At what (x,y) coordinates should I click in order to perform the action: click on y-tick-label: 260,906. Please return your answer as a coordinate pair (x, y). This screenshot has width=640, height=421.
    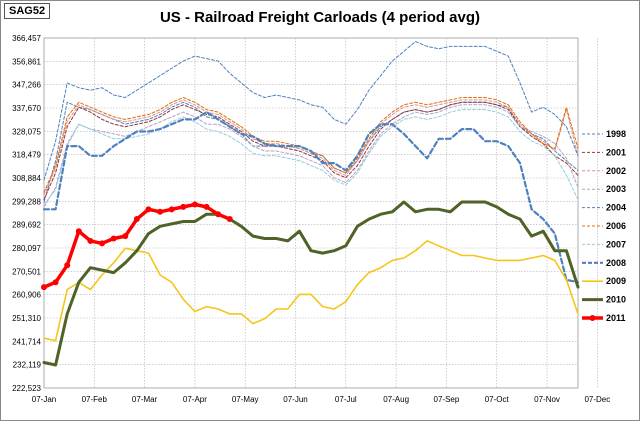
    Looking at the image, I should click on (26, 295).